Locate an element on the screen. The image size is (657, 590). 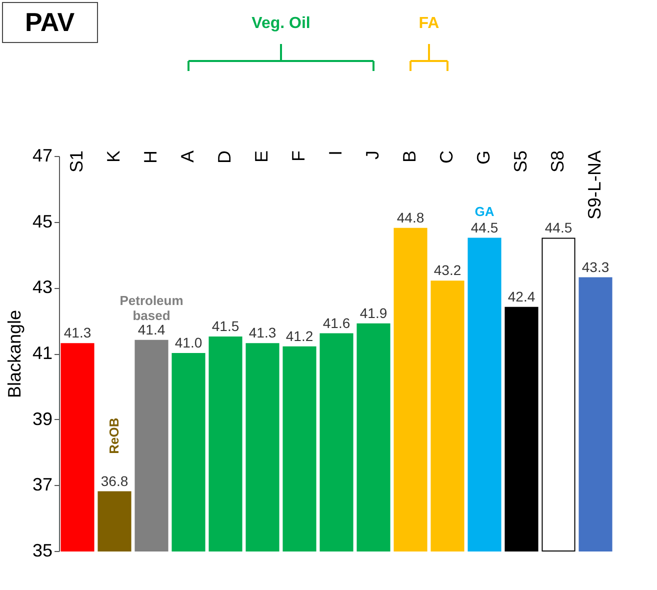
data-label: 41.5 is located at coordinates (226, 326).